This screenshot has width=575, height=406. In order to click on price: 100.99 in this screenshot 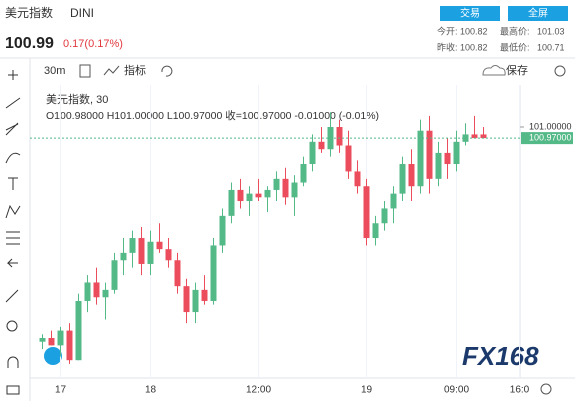, I will do `click(29, 43)`.